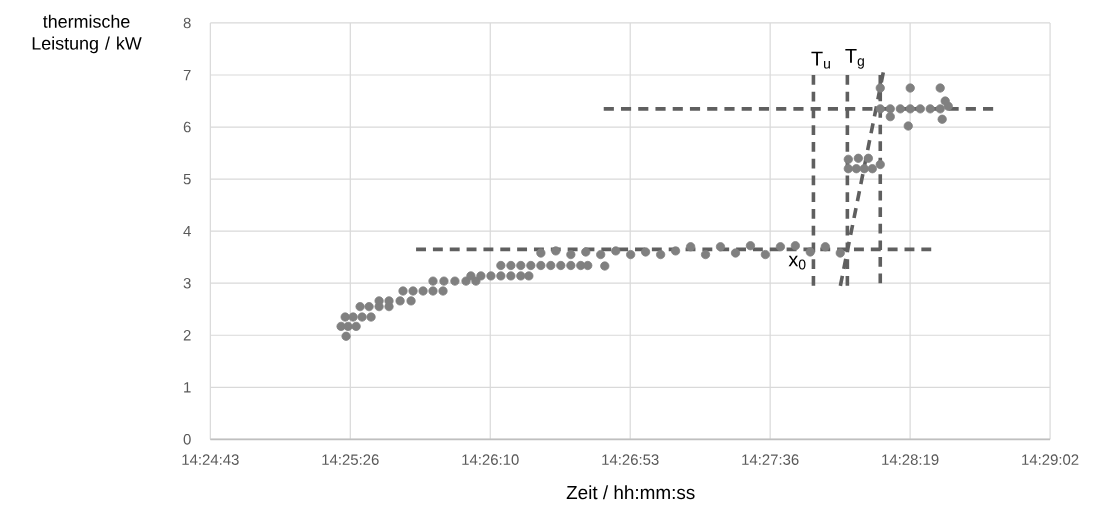  I want to click on annotation: x$_{0}$, so click(797, 262).